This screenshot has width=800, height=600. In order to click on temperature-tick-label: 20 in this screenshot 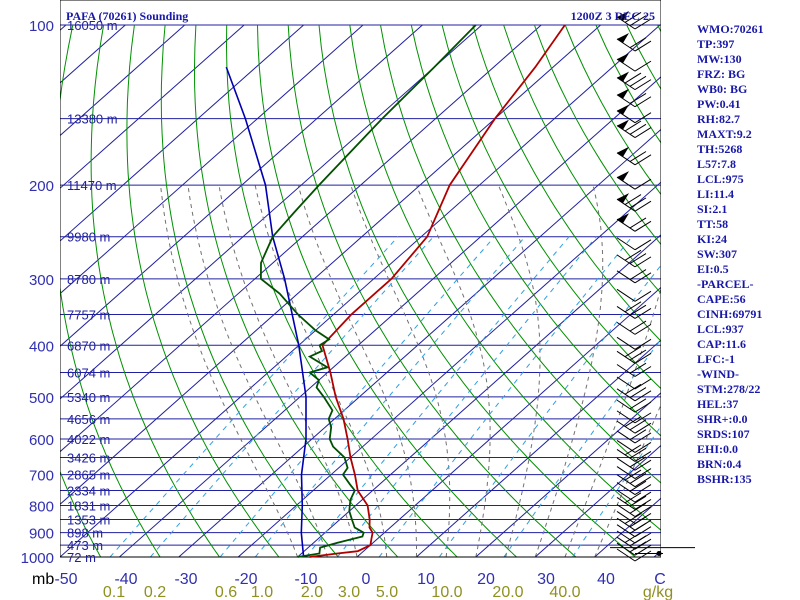, I will do `click(486, 579)`.